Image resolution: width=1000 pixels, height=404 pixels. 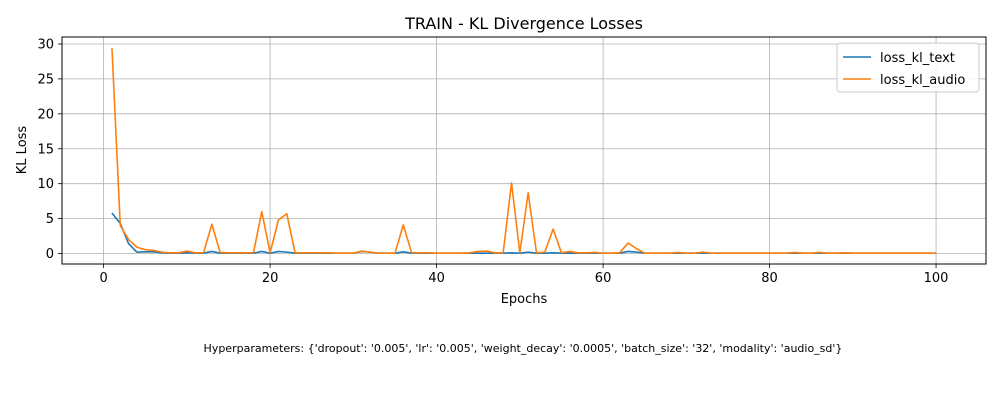 I want to click on x-tick-label: 60, so click(x=603, y=278).